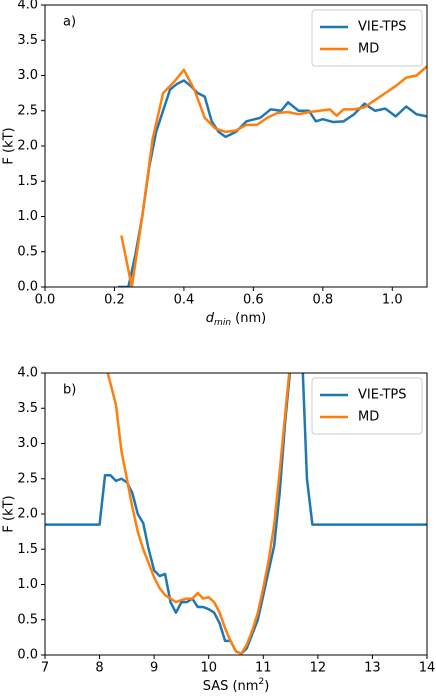 This screenshot has width=436, height=698. Describe the element at coordinates (318, 668) in the screenshot. I see `x-tick-label: 12` at that location.